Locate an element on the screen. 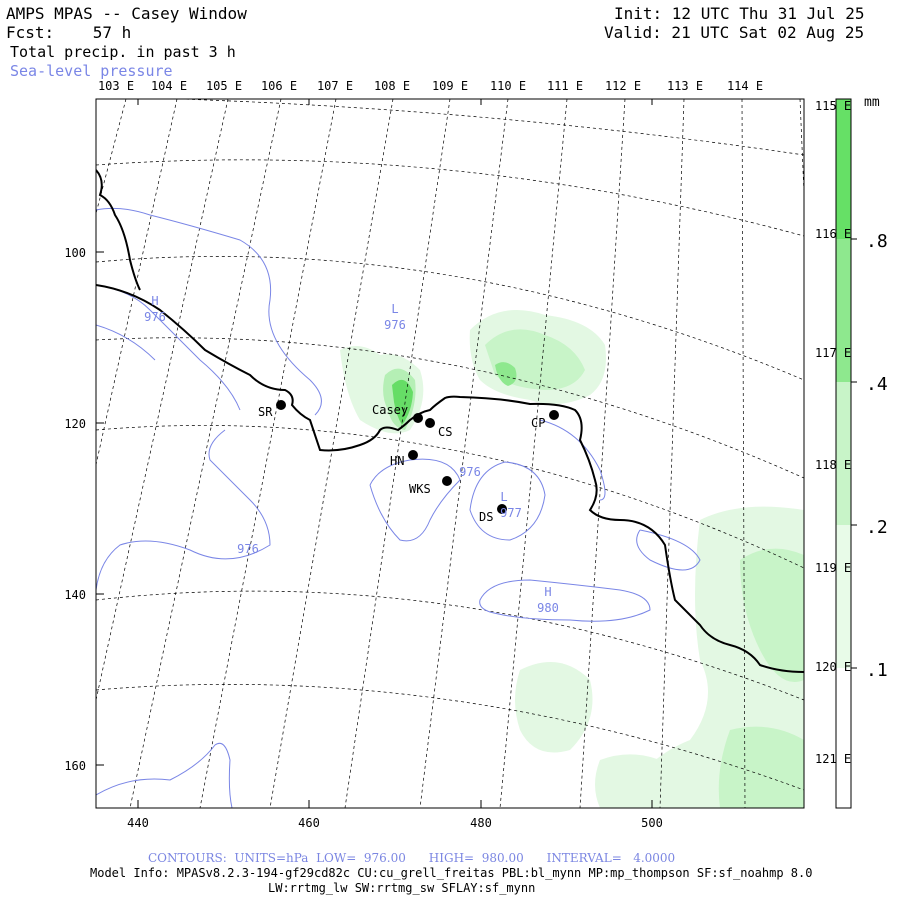 Image resolution: width=900 pixels, height=900 pixels. station-label-wks: WKS is located at coordinates (420, 489).